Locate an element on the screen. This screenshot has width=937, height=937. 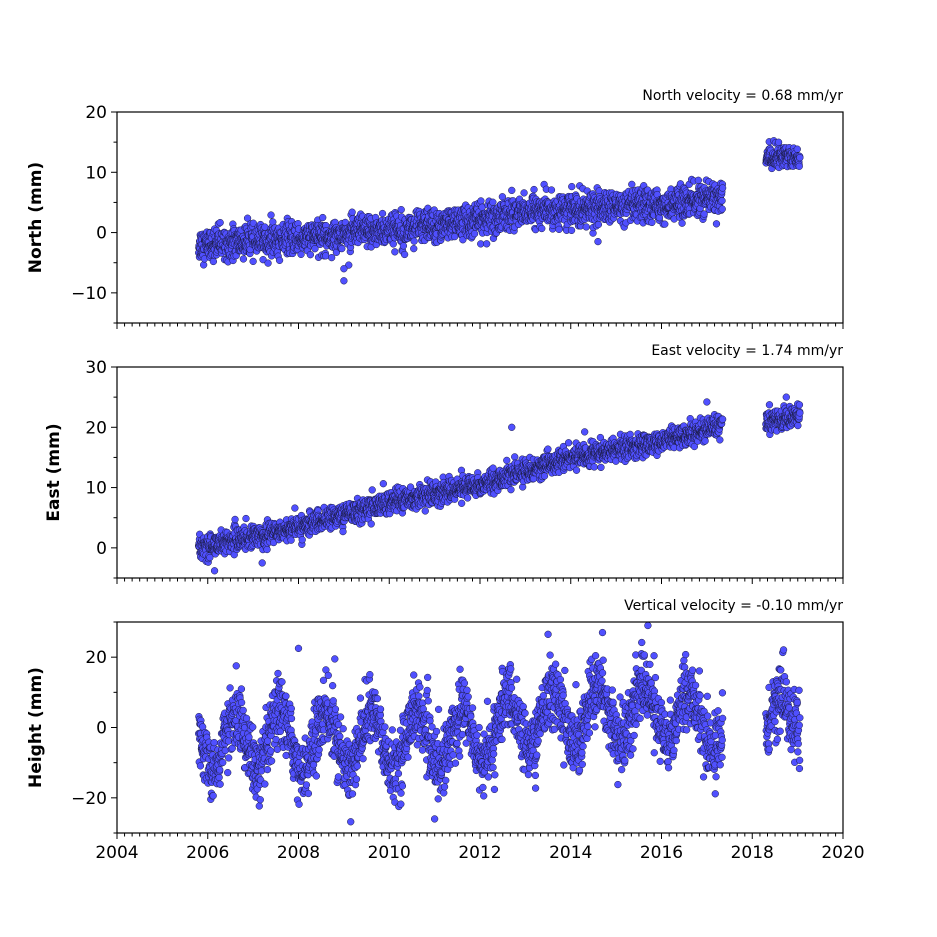
north-ylabel: North (mm) is located at coordinates (36, 217).